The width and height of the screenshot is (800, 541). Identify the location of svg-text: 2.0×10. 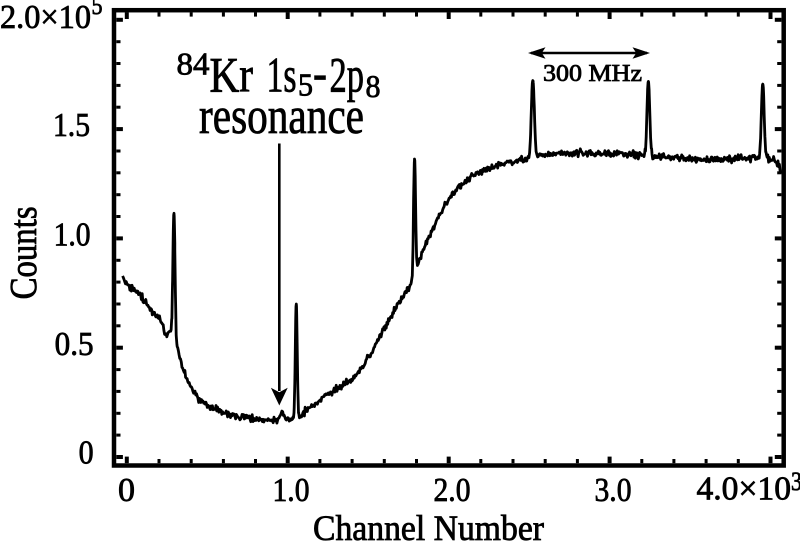
(45, 18).